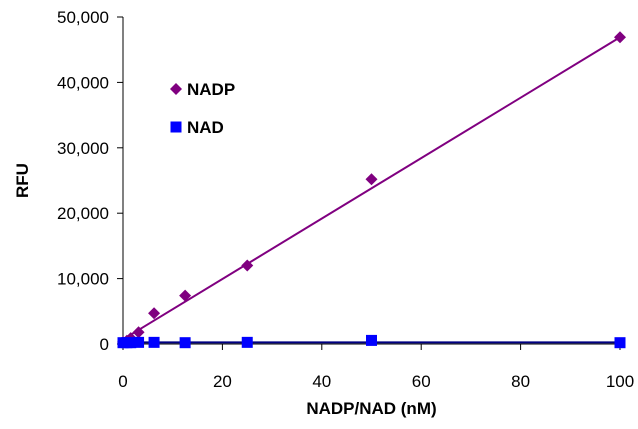 The height and width of the screenshot is (429, 638). What do you see at coordinates (83, 148) in the screenshot?
I see `y-tick-label: 30,000` at bounding box center [83, 148].